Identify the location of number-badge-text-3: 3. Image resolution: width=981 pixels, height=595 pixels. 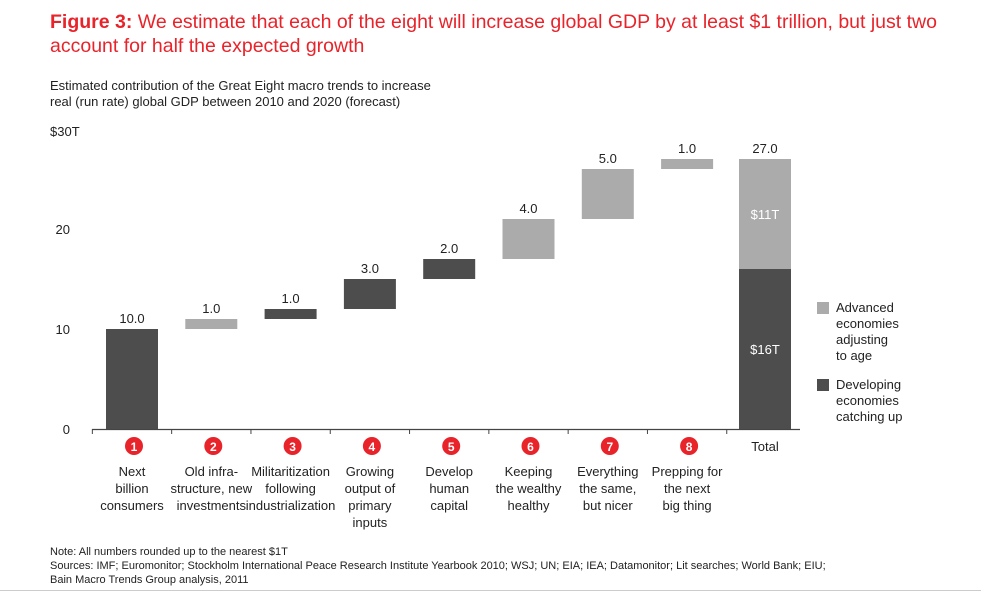
(292, 447).